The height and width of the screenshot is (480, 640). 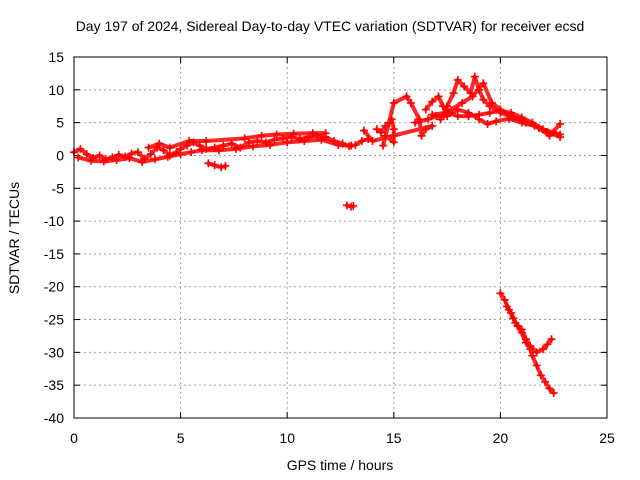 I want to click on y-tick-label: -10, so click(x=54, y=221).